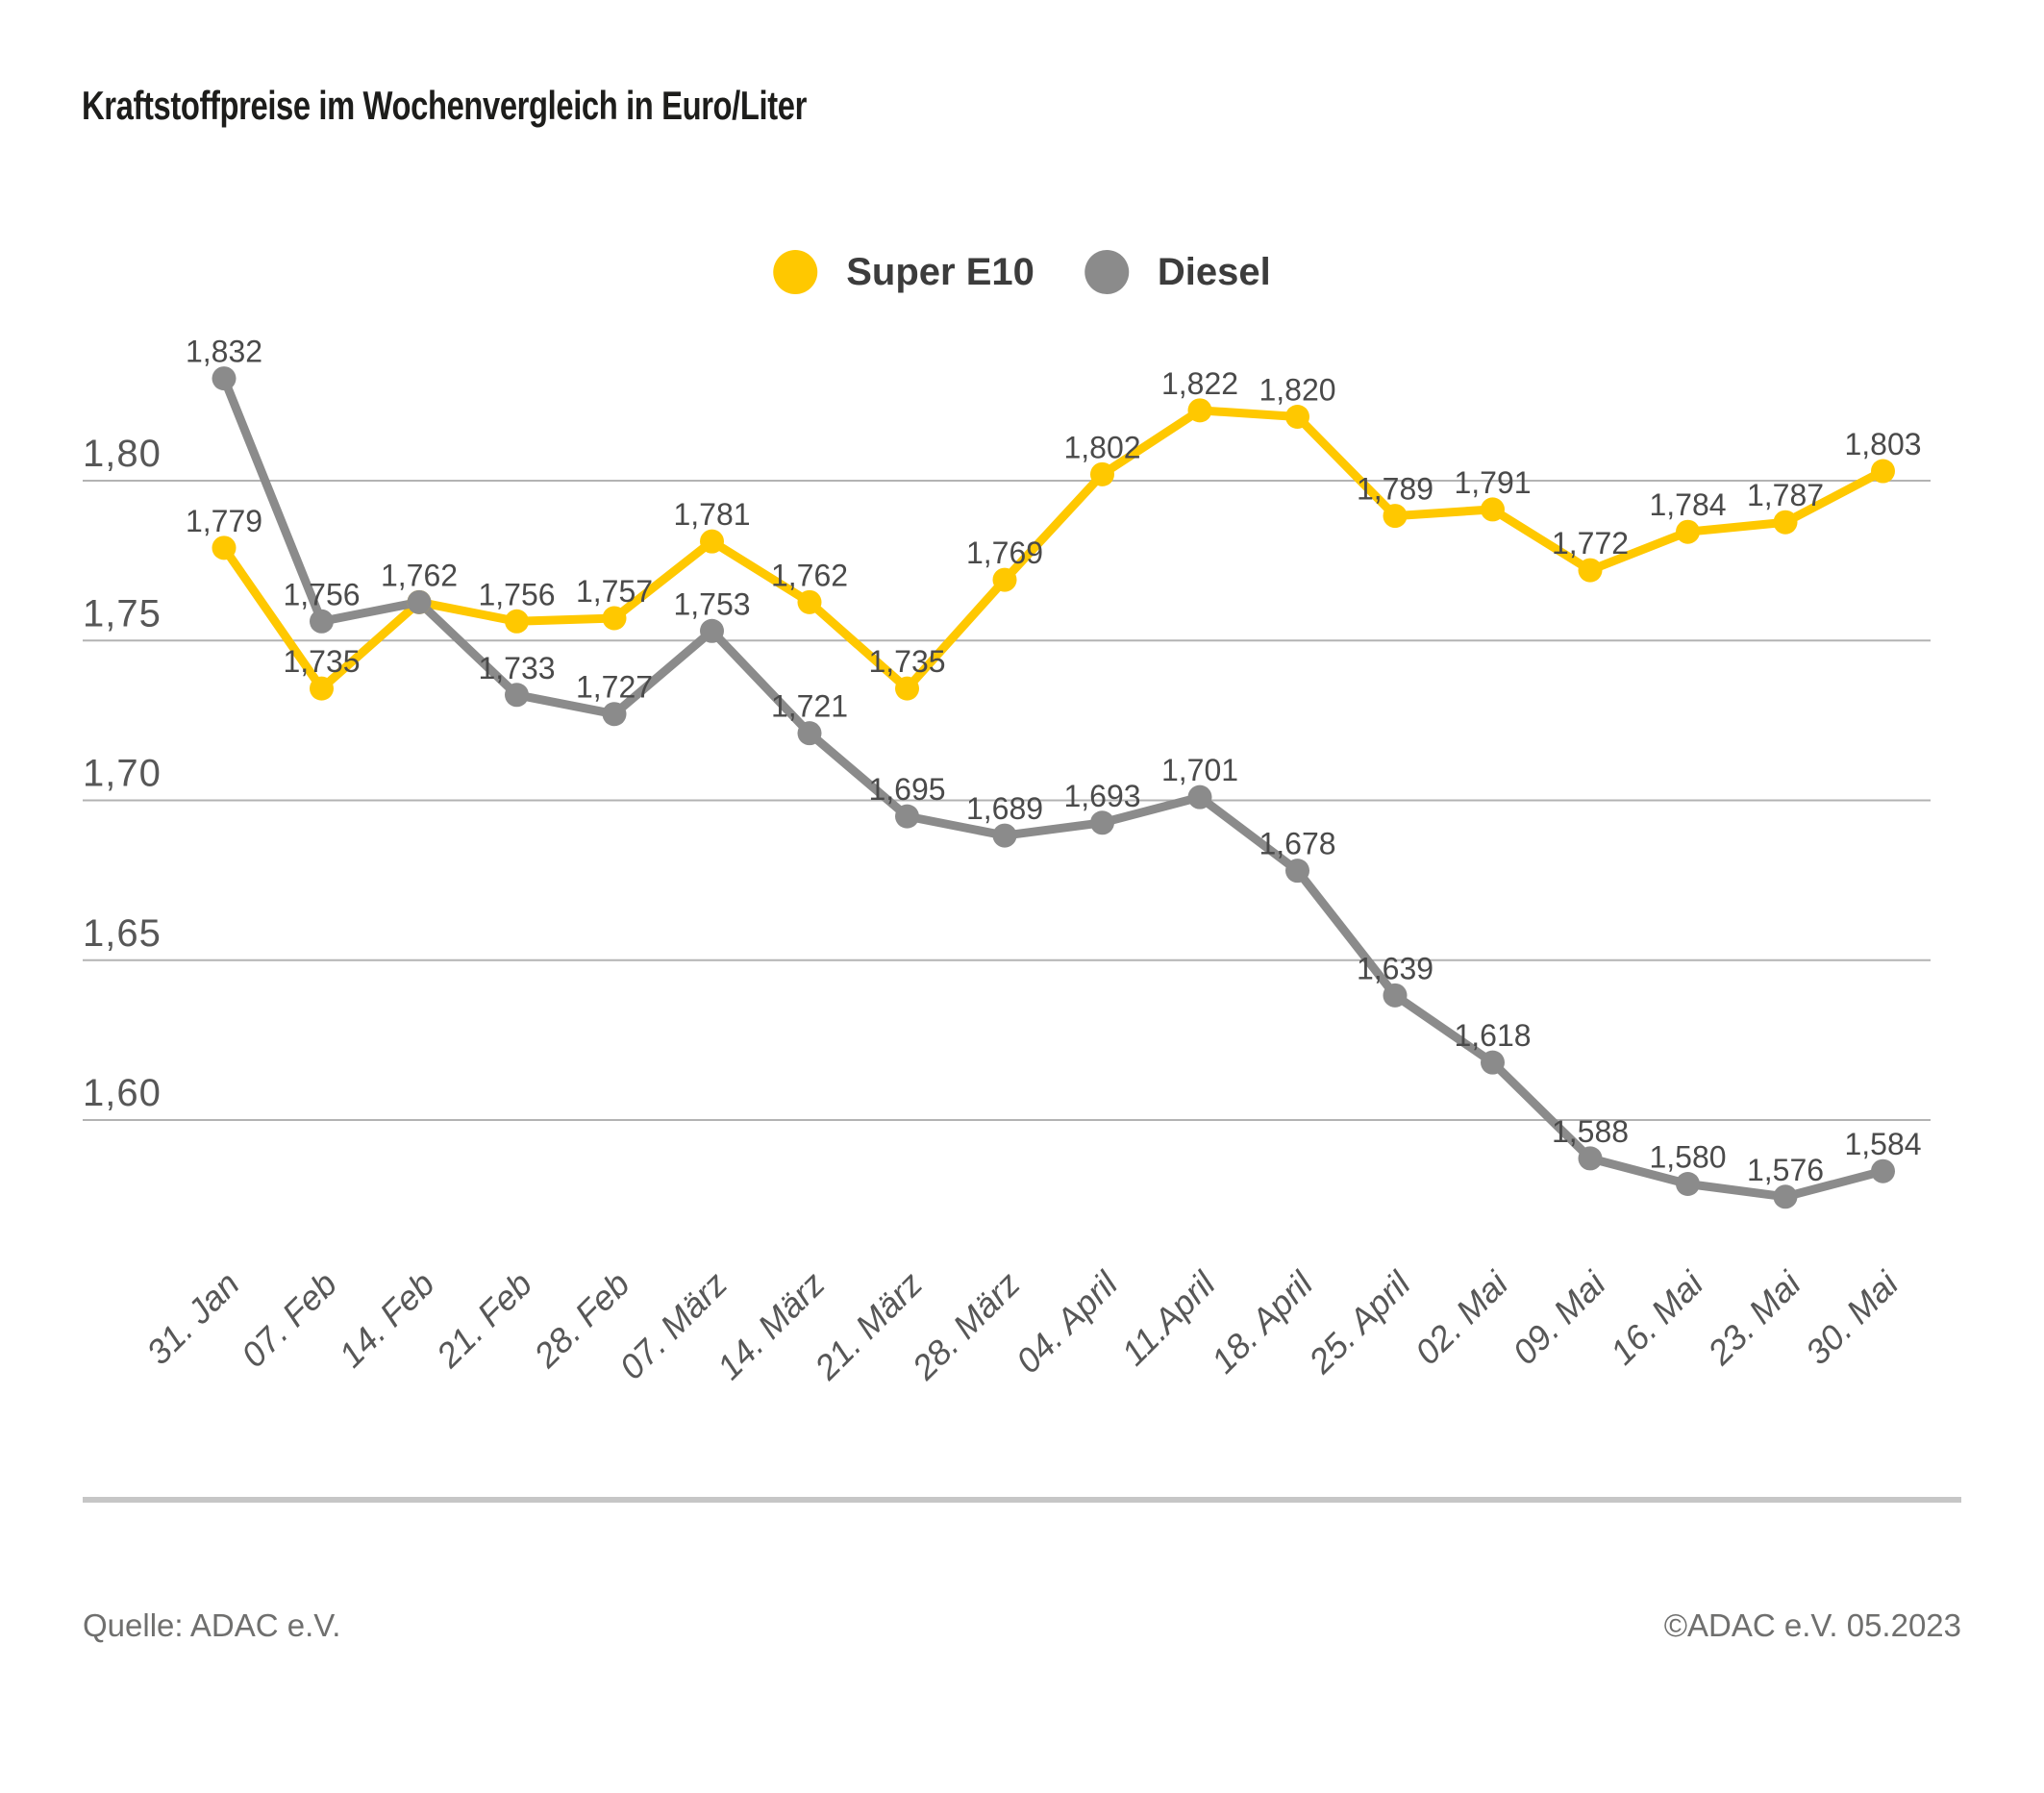 Image resolution: width=2044 pixels, height=1793 pixels. I want to click on x-tick-label: 21. März, so click(868, 1326).